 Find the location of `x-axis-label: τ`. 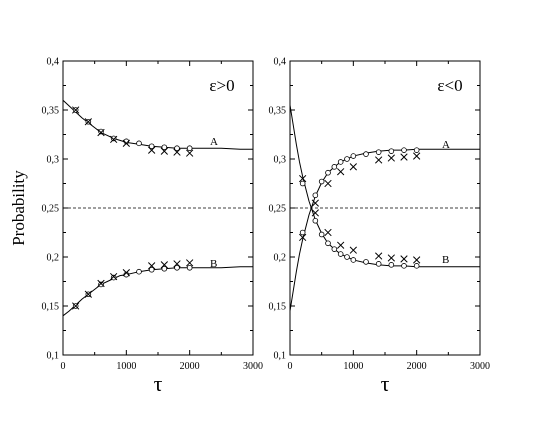

x-axis-label: τ is located at coordinates (158, 383).